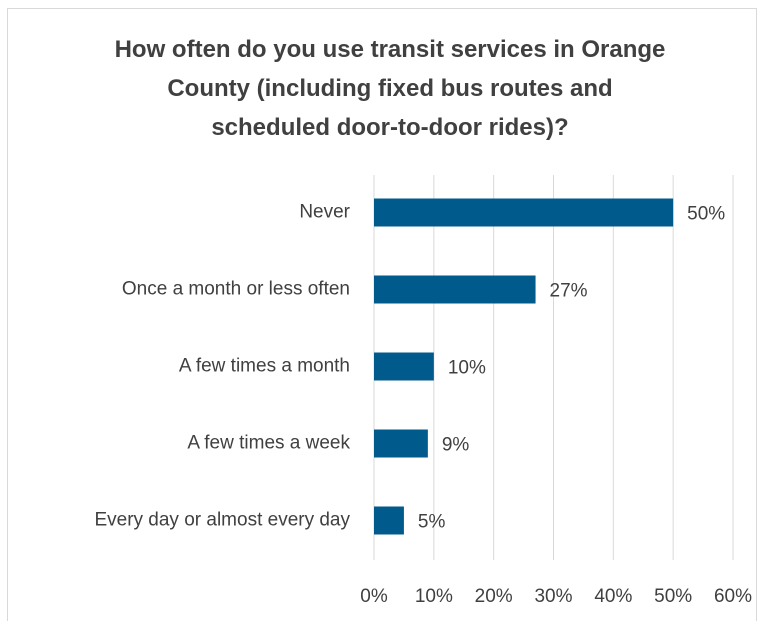  I want to click on x-tick-label: 40%, so click(613, 596).